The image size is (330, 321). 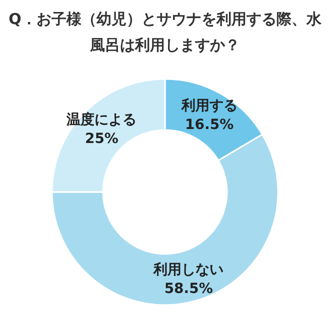 I want to click on slice-label: 利用しない, so click(x=188, y=270).